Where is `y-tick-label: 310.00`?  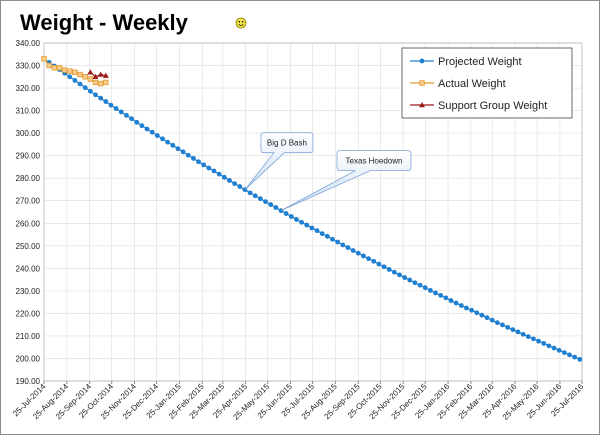 y-tick-label: 310.00 is located at coordinates (28, 111).